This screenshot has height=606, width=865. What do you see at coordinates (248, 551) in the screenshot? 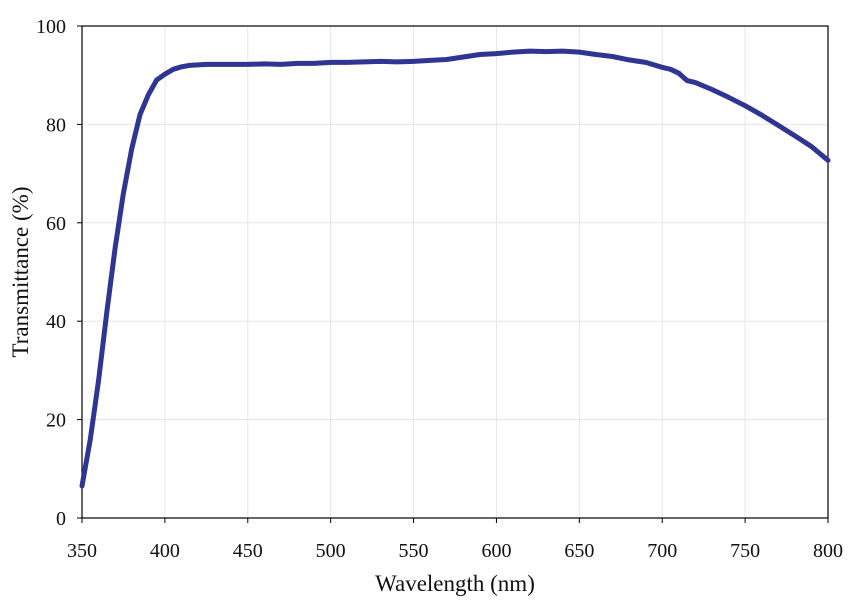
I see `x-tick-label: 450` at bounding box center [248, 551].